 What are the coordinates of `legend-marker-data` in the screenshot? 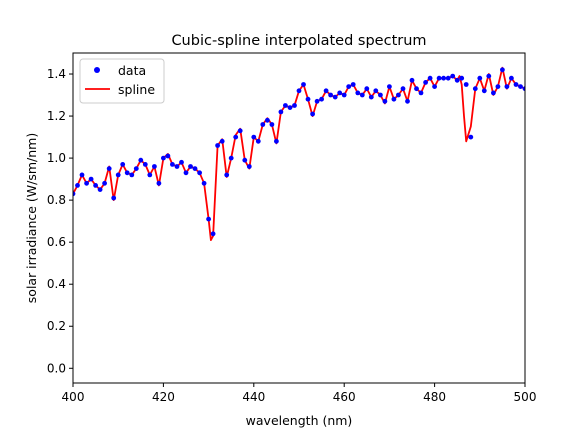 It's located at (97, 70).